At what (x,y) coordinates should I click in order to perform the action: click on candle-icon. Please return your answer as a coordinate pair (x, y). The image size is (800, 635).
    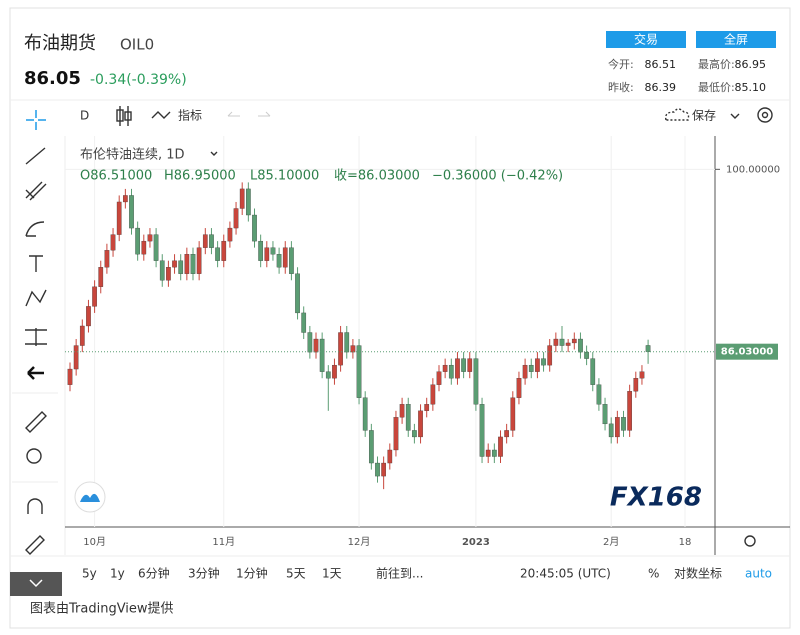
    Looking at the image, I should click on (124, 116).